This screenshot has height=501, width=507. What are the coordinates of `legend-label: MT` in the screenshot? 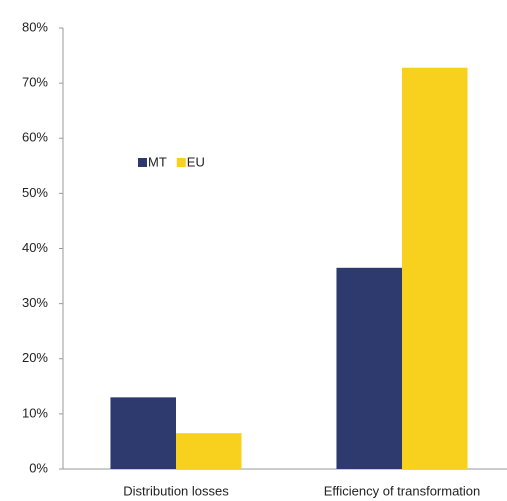 It's located at (157, 161).